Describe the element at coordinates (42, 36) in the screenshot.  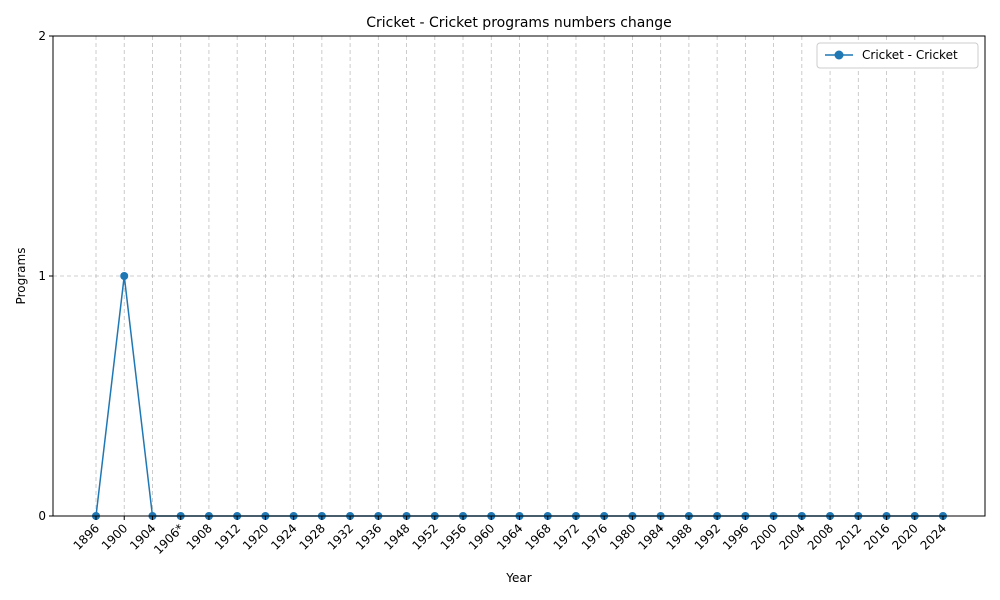
I see `y-tick-label: 2` at that location.